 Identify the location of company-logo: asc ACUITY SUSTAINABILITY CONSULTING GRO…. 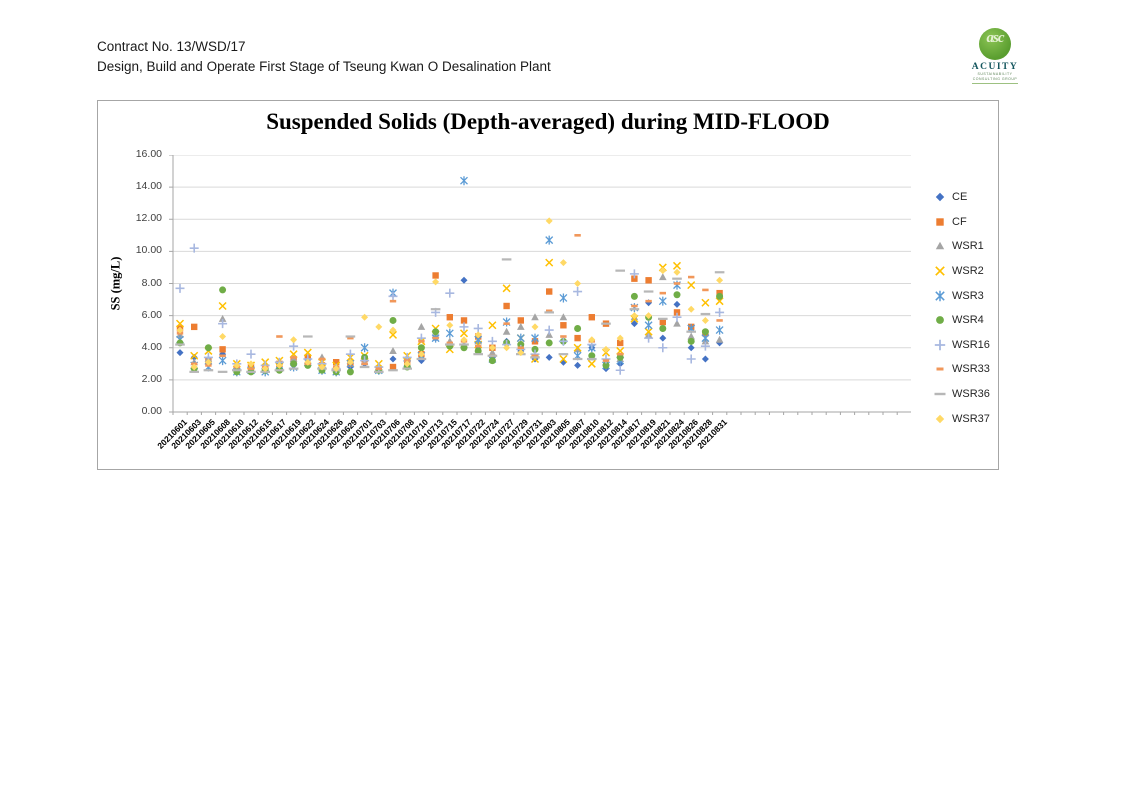
(995, 56).